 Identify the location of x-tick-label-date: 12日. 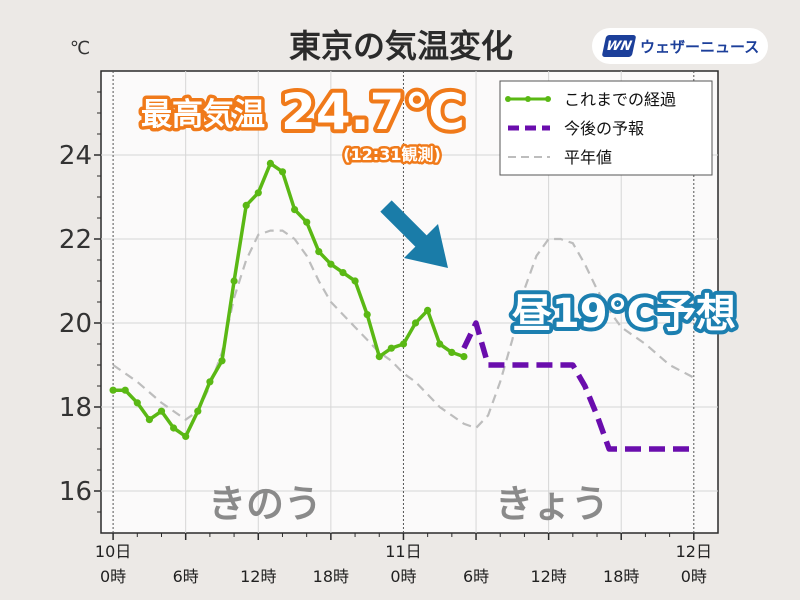
(694, 551).